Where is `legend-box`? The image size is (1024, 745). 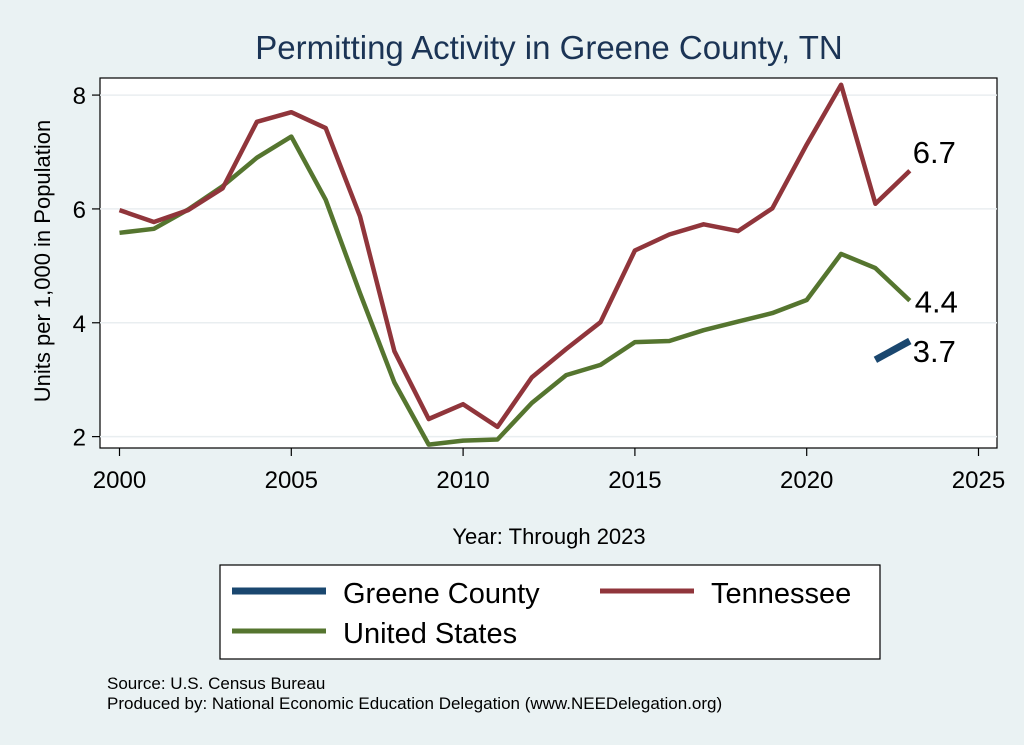
legend-box is located at coordinates (550, 612).